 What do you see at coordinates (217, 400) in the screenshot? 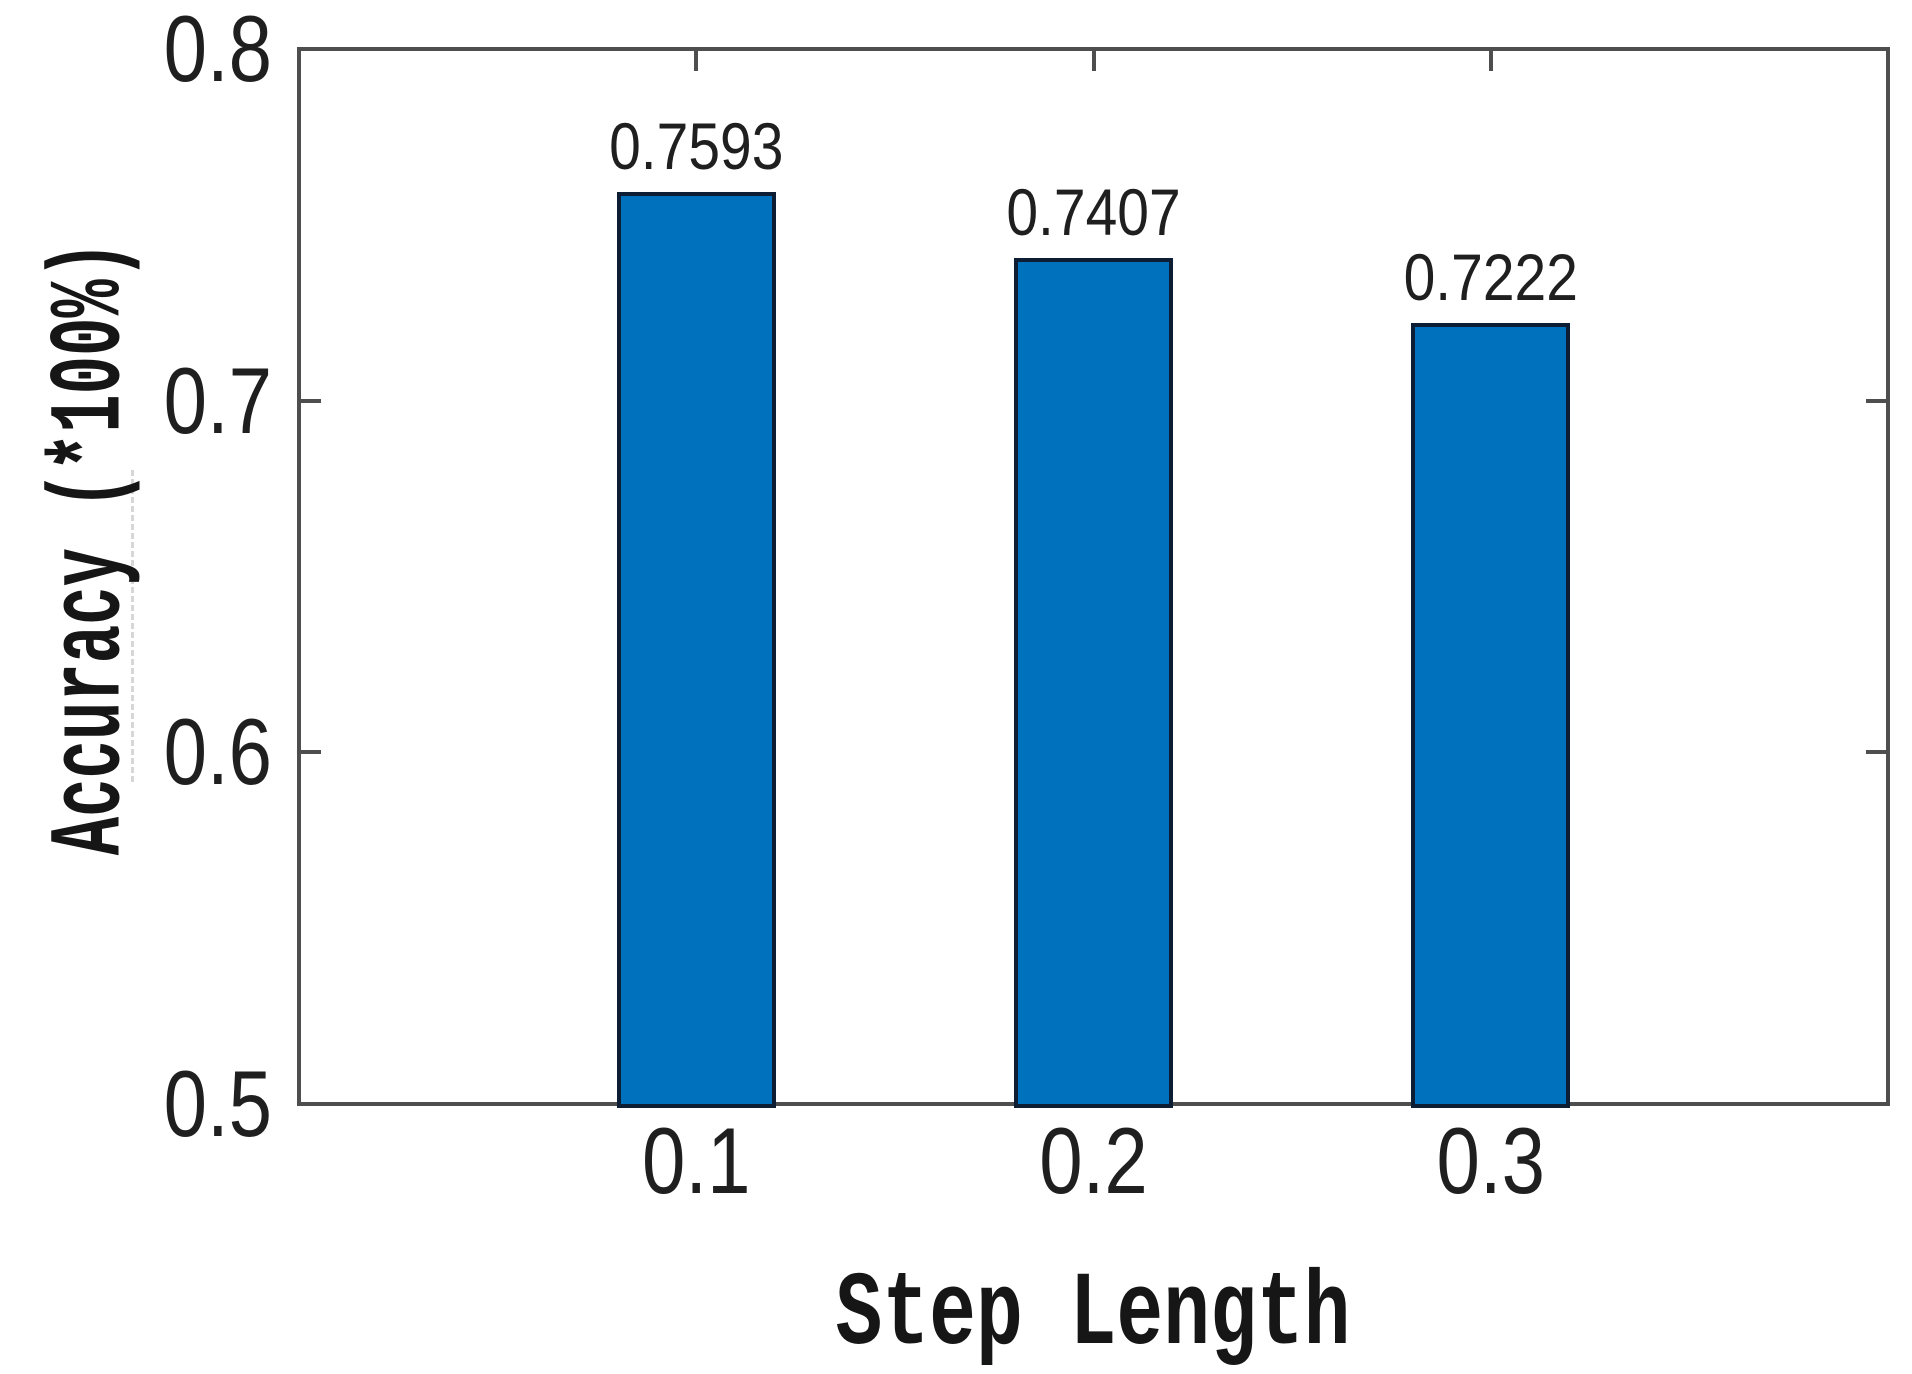
I see `y-tick-label: 0.7` at bounding box center [217, 400].